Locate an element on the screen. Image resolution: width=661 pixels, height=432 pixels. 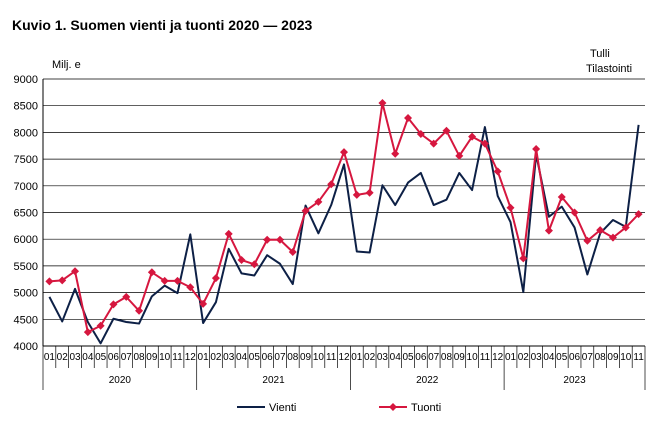
year-label: 2020 is located at coordinates (120, 380).